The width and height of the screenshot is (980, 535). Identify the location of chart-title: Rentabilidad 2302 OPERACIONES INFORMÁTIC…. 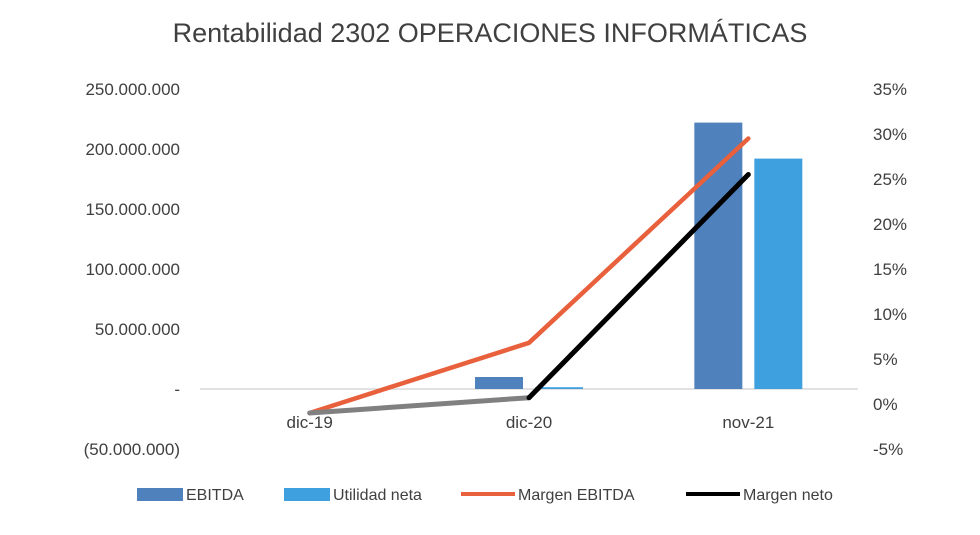
(490, 33).